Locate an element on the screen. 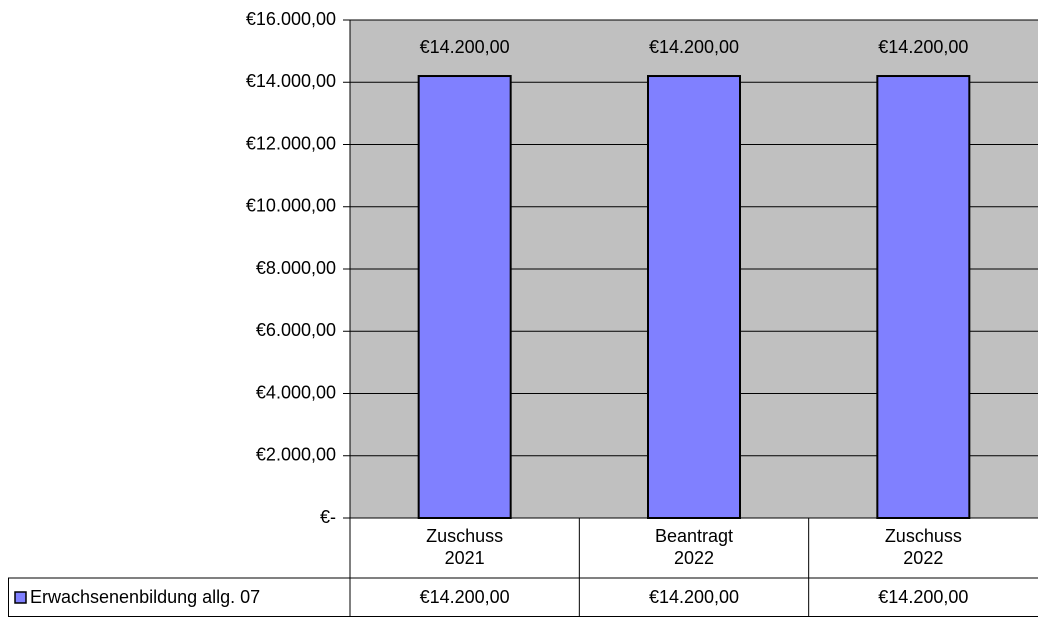 Image resolution: width=1038 pixels, height=617 pixels. x-tick-label: Beantragt 2022 is located at coordinates (694, 547).